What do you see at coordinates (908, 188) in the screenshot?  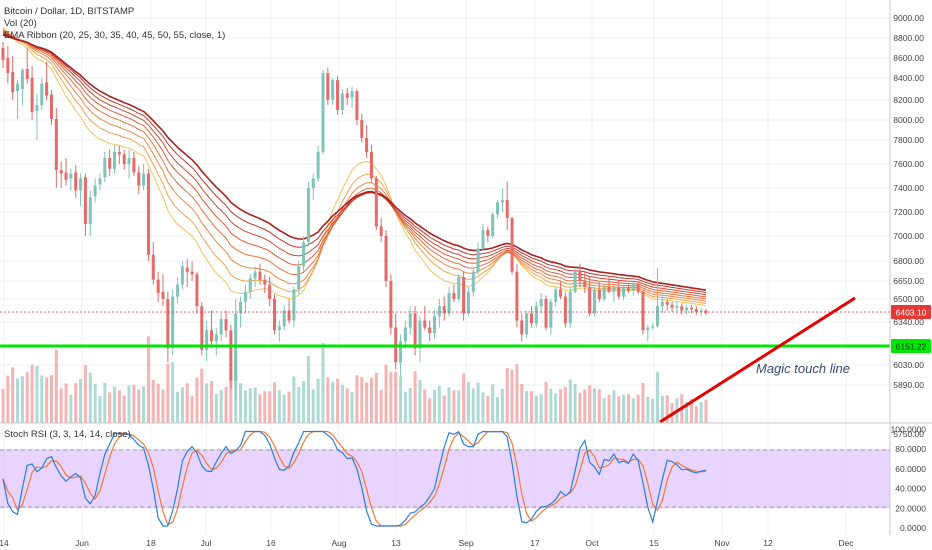 I see `price-tick-label: 7400.00` at bounding box center [908, 188].